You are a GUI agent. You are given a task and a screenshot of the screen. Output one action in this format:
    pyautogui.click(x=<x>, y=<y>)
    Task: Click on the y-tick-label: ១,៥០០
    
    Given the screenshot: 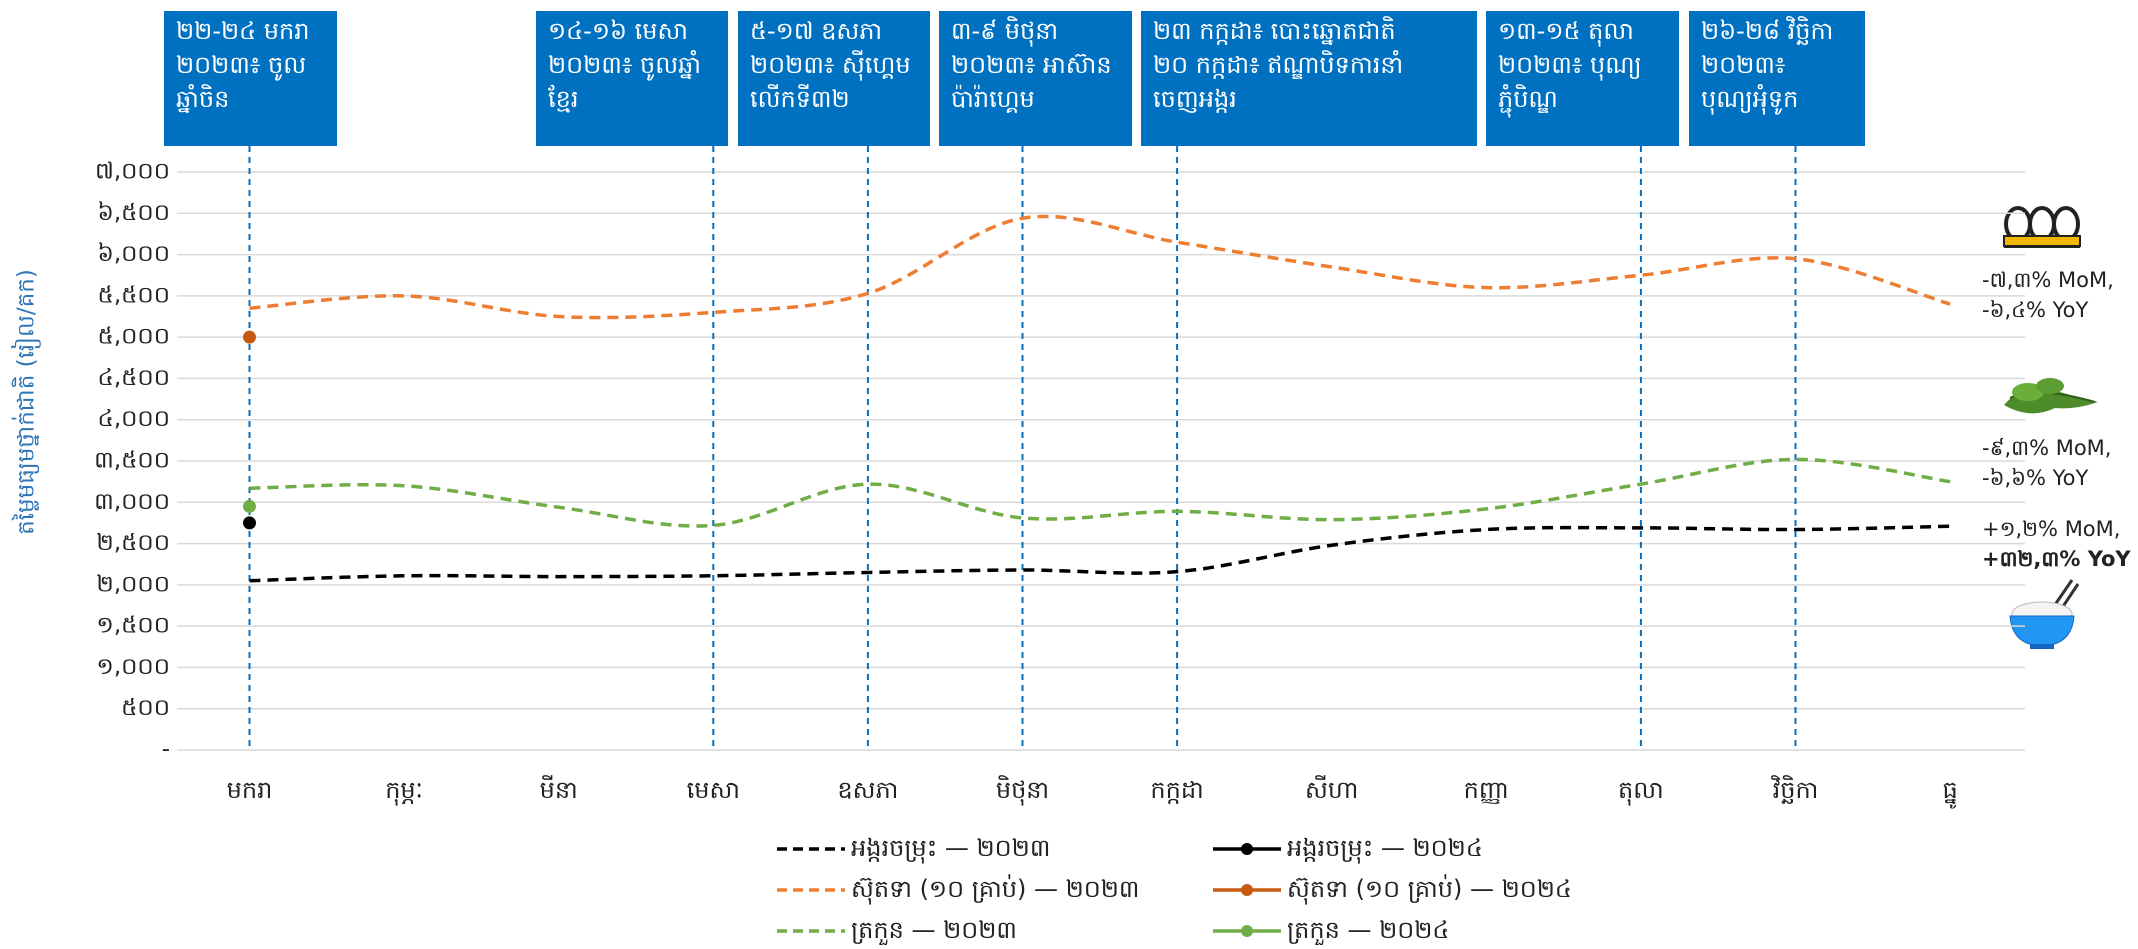 What is the action you would take?
    pyautogui.click(x=133, y=626)
    